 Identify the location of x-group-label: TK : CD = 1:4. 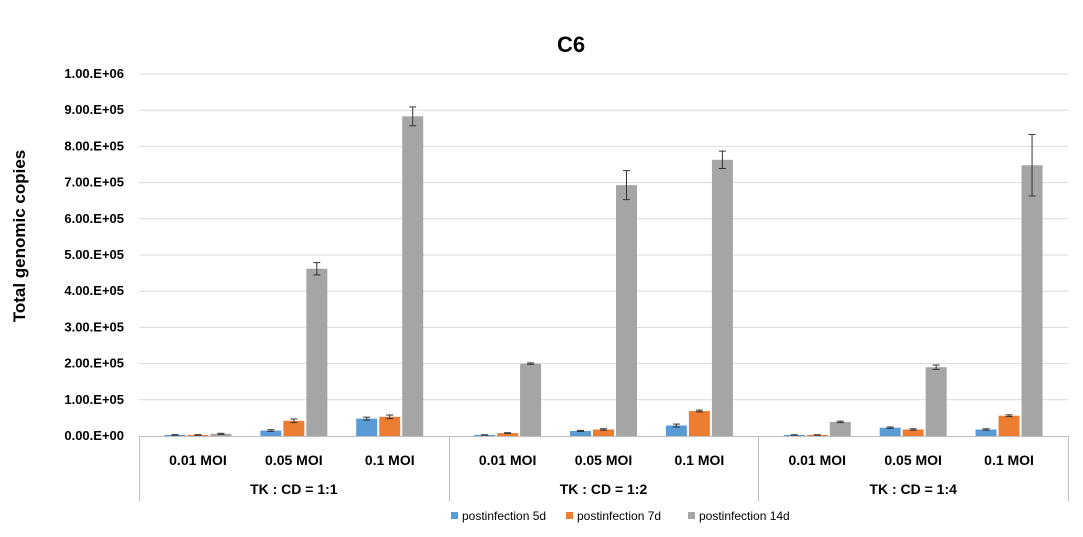
(913, 489).